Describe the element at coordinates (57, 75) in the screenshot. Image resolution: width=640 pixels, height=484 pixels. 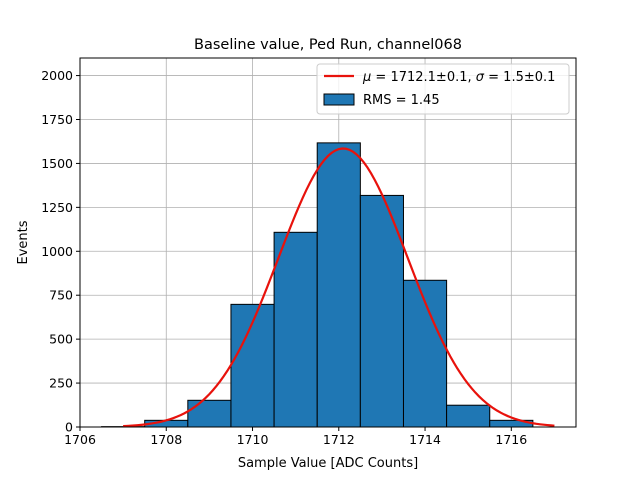
I see `y-tick-label: 2000` at that location.